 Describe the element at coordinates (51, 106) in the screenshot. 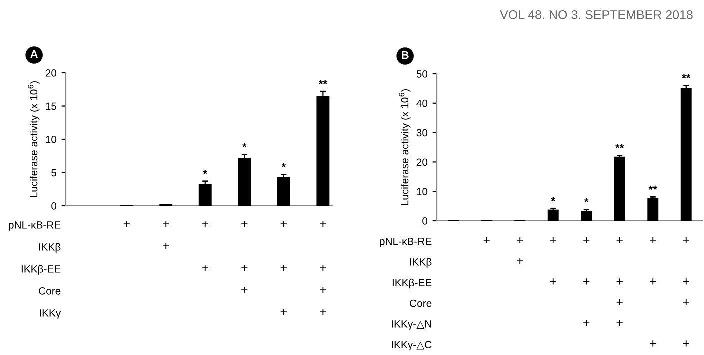

I see `y-tick-label: 15` at that location.